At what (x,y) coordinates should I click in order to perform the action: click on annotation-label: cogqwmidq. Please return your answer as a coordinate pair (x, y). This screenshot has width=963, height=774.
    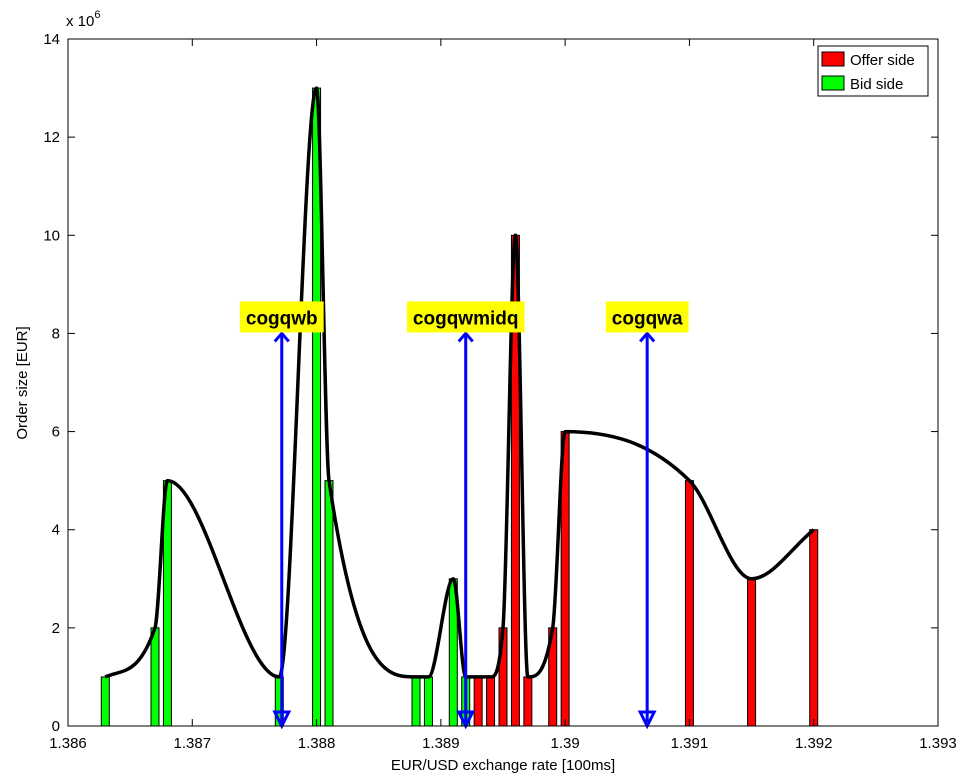
    Looking at the image, I should click on (466, 318).